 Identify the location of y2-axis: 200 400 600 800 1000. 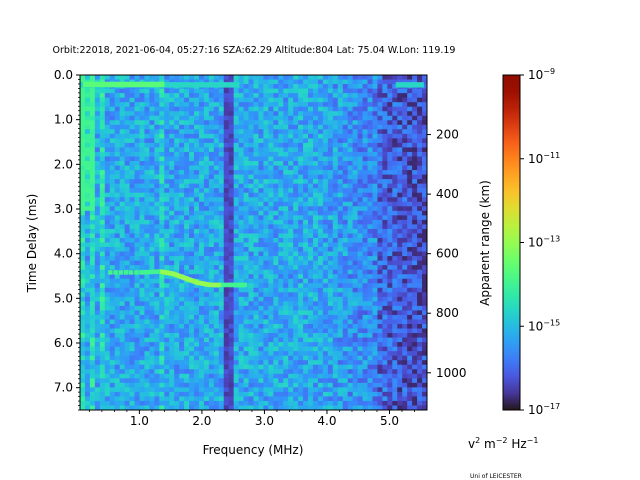
(447, 254).